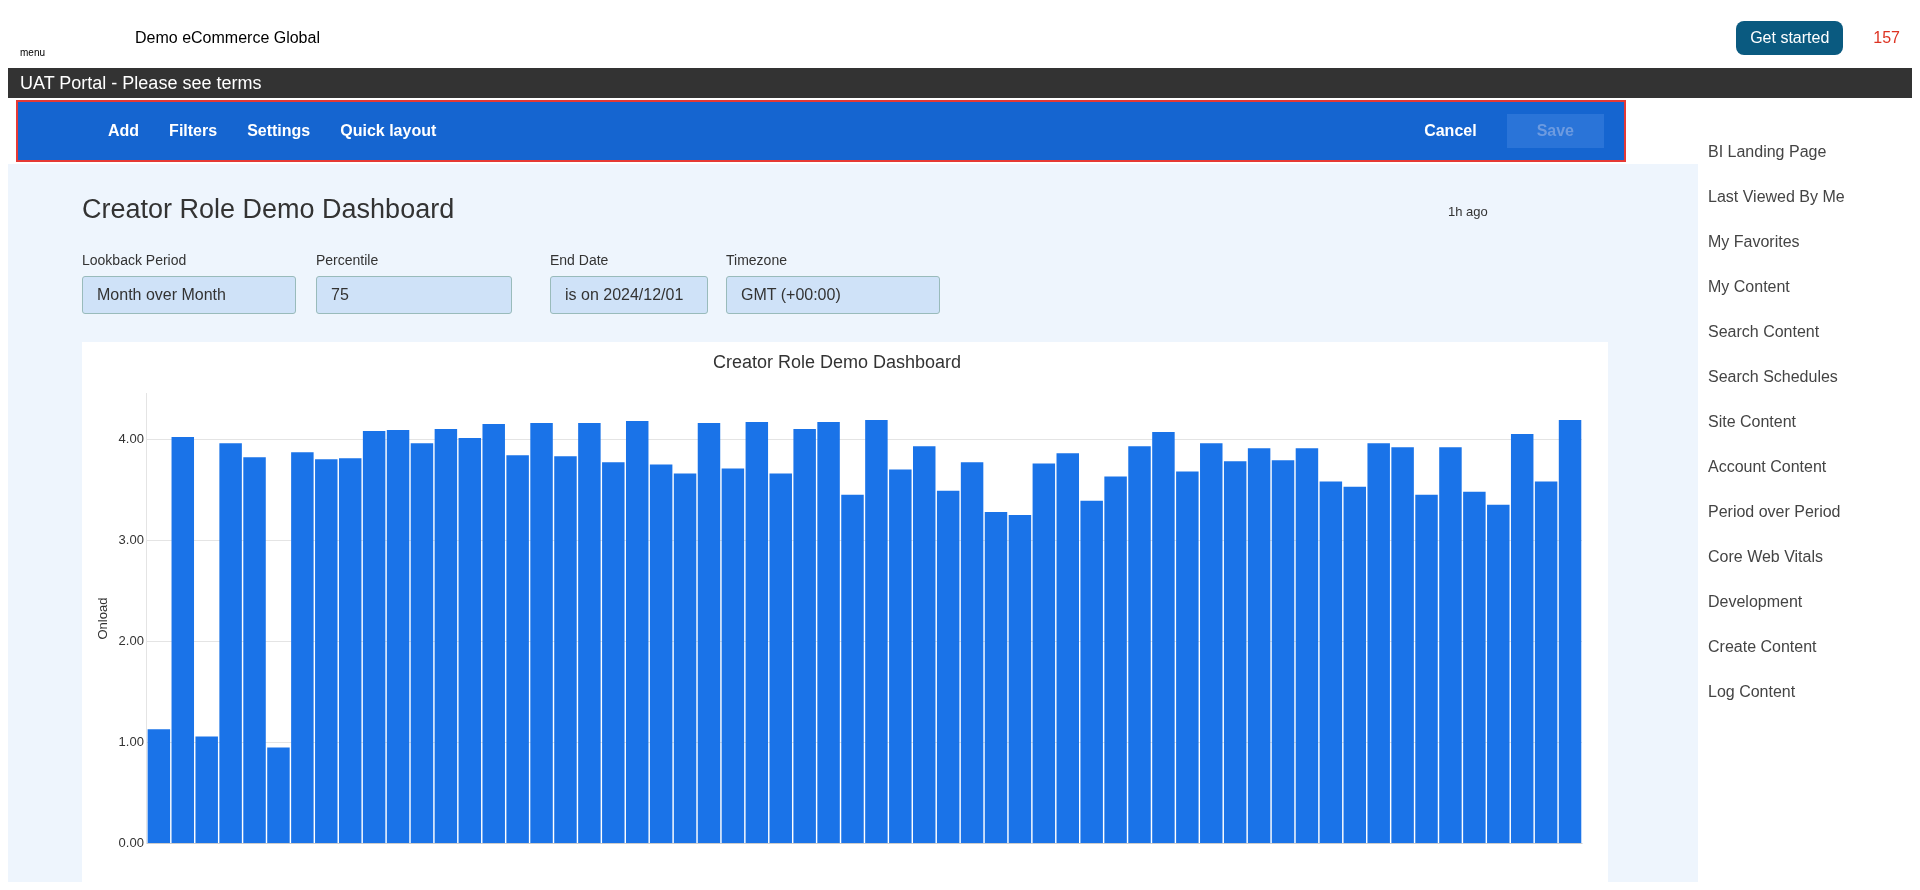 The height and width of the screenshot is (890, 1920). I want to click on text: GMT (+00:00), so click(791, 295).